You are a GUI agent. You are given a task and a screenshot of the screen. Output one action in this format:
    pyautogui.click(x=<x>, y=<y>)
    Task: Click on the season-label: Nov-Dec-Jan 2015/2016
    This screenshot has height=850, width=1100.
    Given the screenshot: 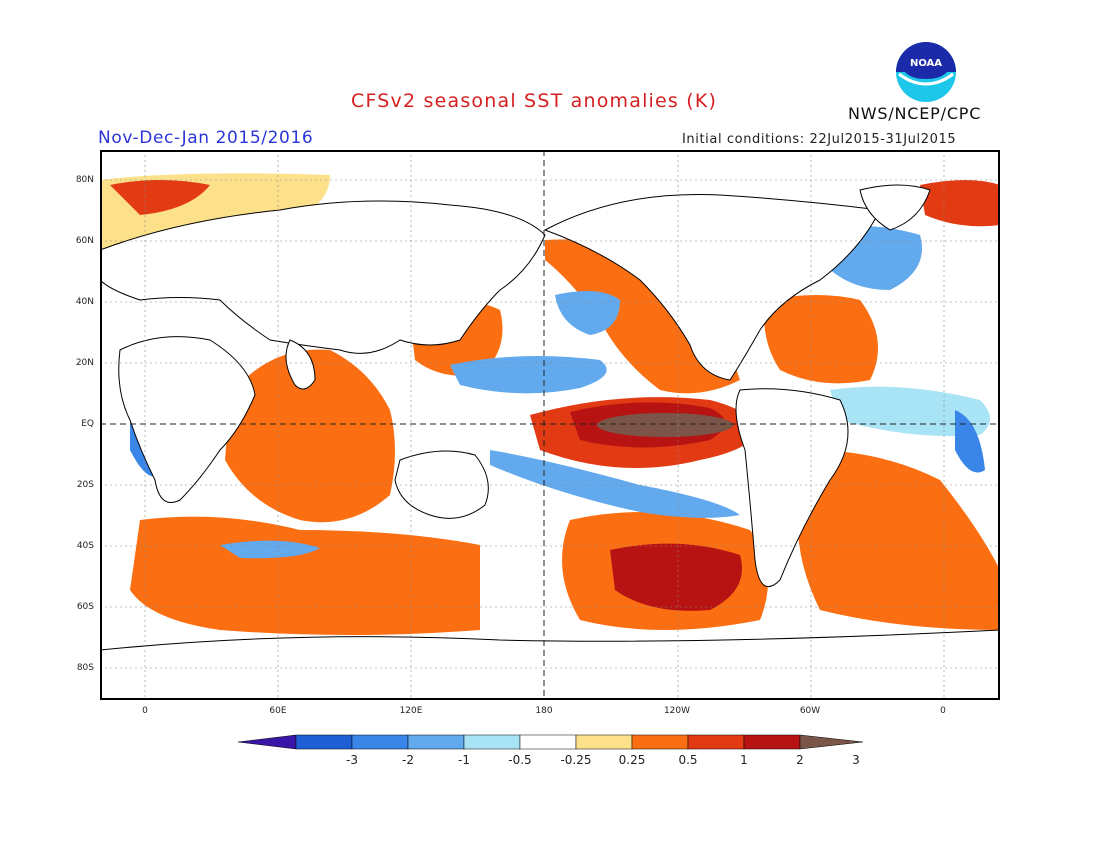 What is the action you would take?
    pyautogui.click(x=206, y=138)
    